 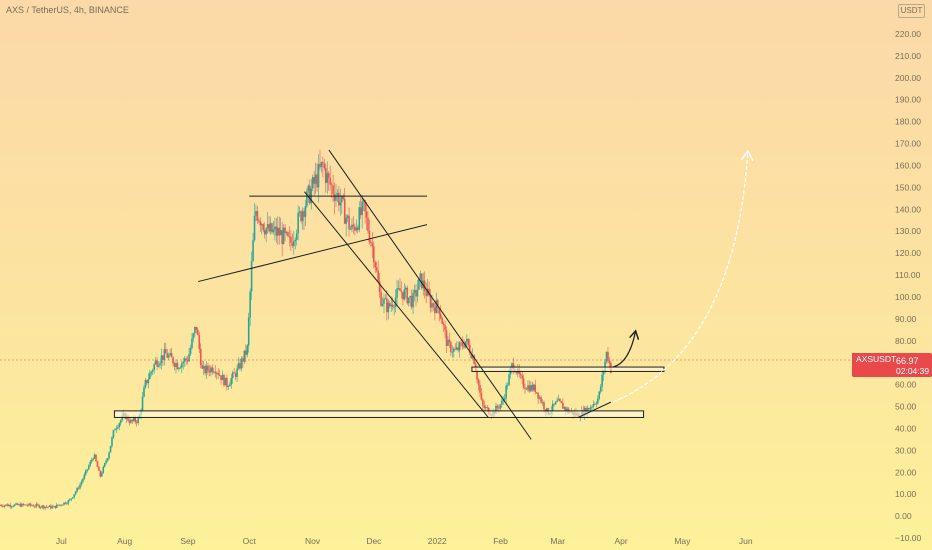 I want to click on y-tick-label: 160.00, so click(x=908, y=165).